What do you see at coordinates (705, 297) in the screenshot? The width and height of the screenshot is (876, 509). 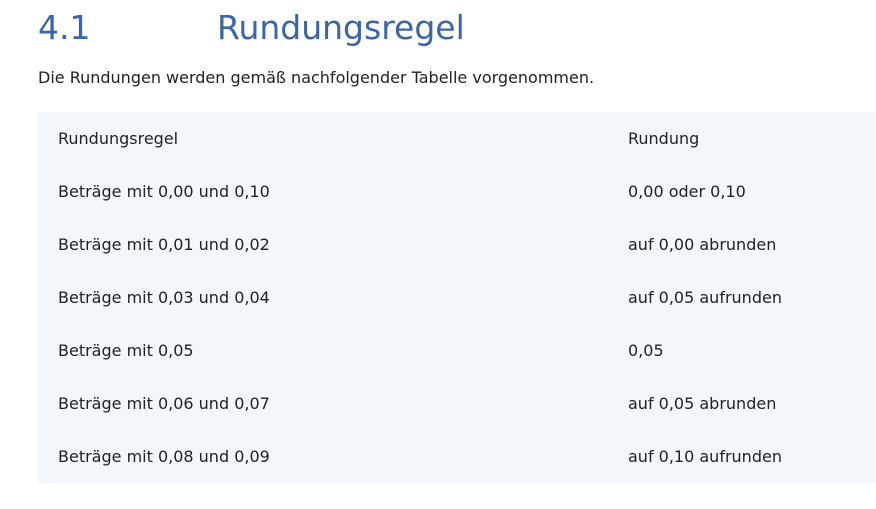 I see `rounding-cell: auf 0,05 aufrunden` at bounding box center [705, 297].